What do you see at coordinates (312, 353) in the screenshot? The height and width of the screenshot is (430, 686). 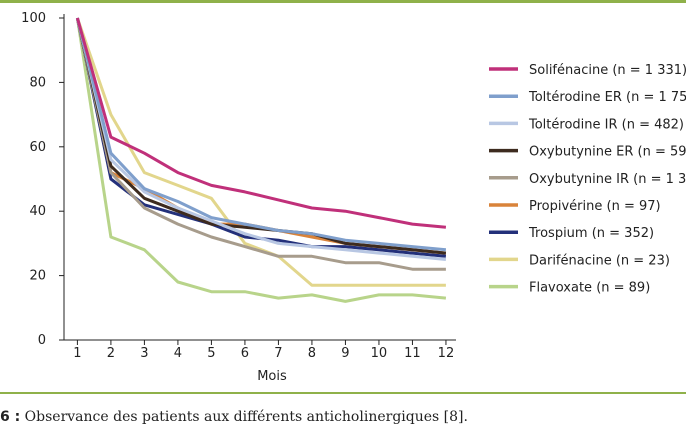 I see `x-tick-label: 8` at bounding box center [312, 353].